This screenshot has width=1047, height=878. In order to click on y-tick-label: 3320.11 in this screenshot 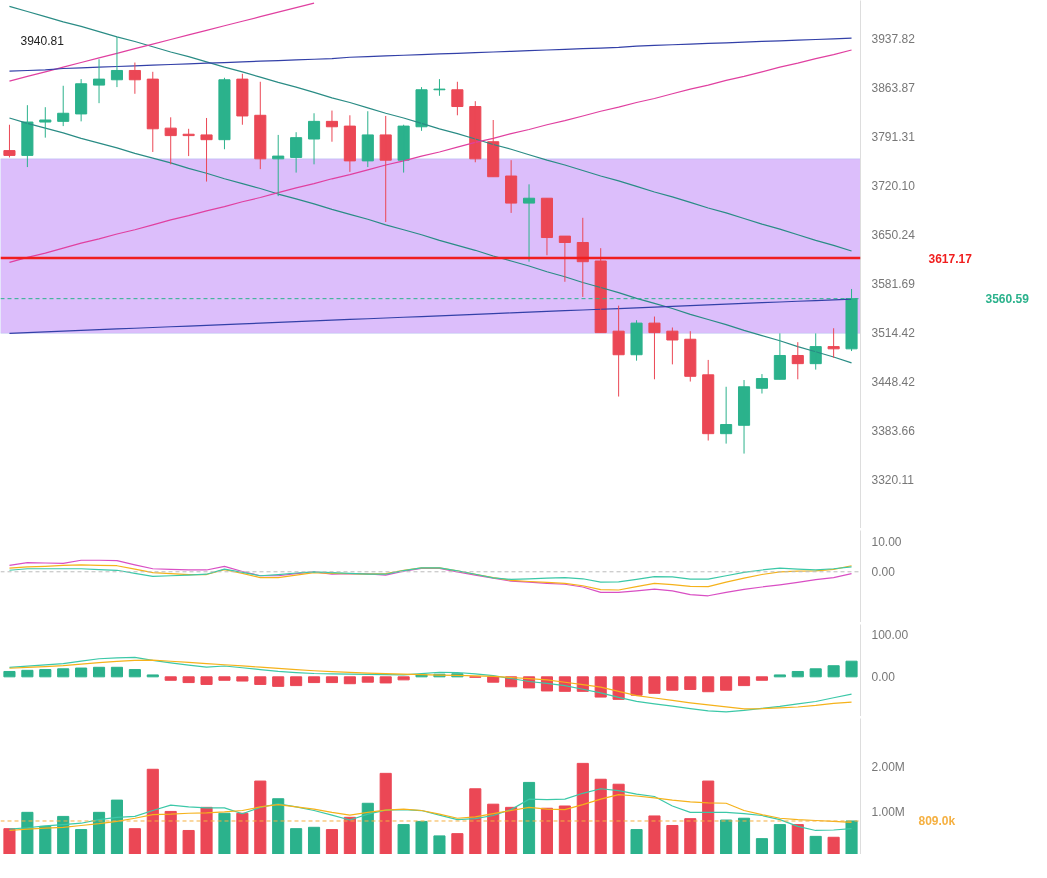, I will do `click(893, 479)`.